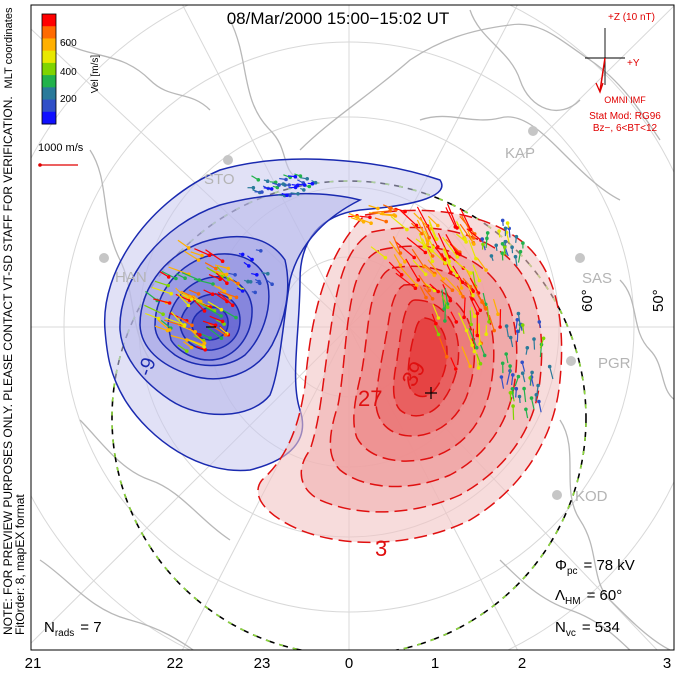 The height and width of the screenshot is (674, 680). Describe the element at coordinates (104, 258) in the screenshot. I see `station-marker` at that location.